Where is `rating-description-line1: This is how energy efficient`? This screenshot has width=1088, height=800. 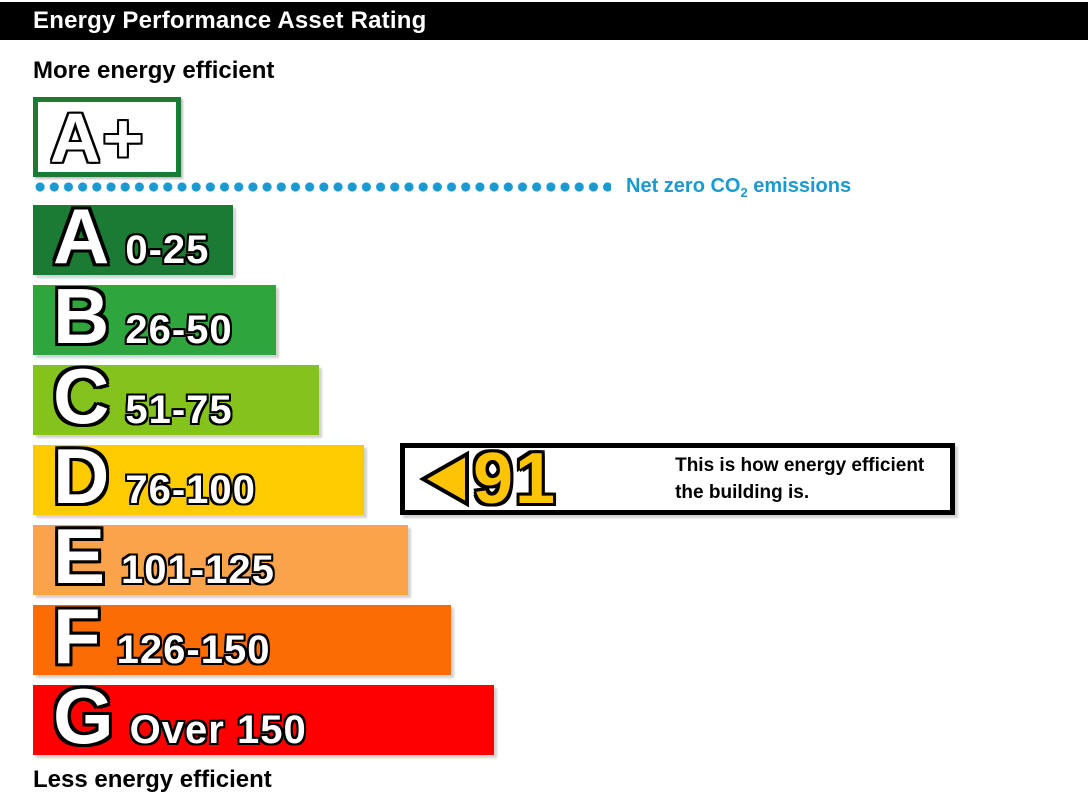 rating-description-line1: This is how energy efficient is located at coordinates (800, 465).